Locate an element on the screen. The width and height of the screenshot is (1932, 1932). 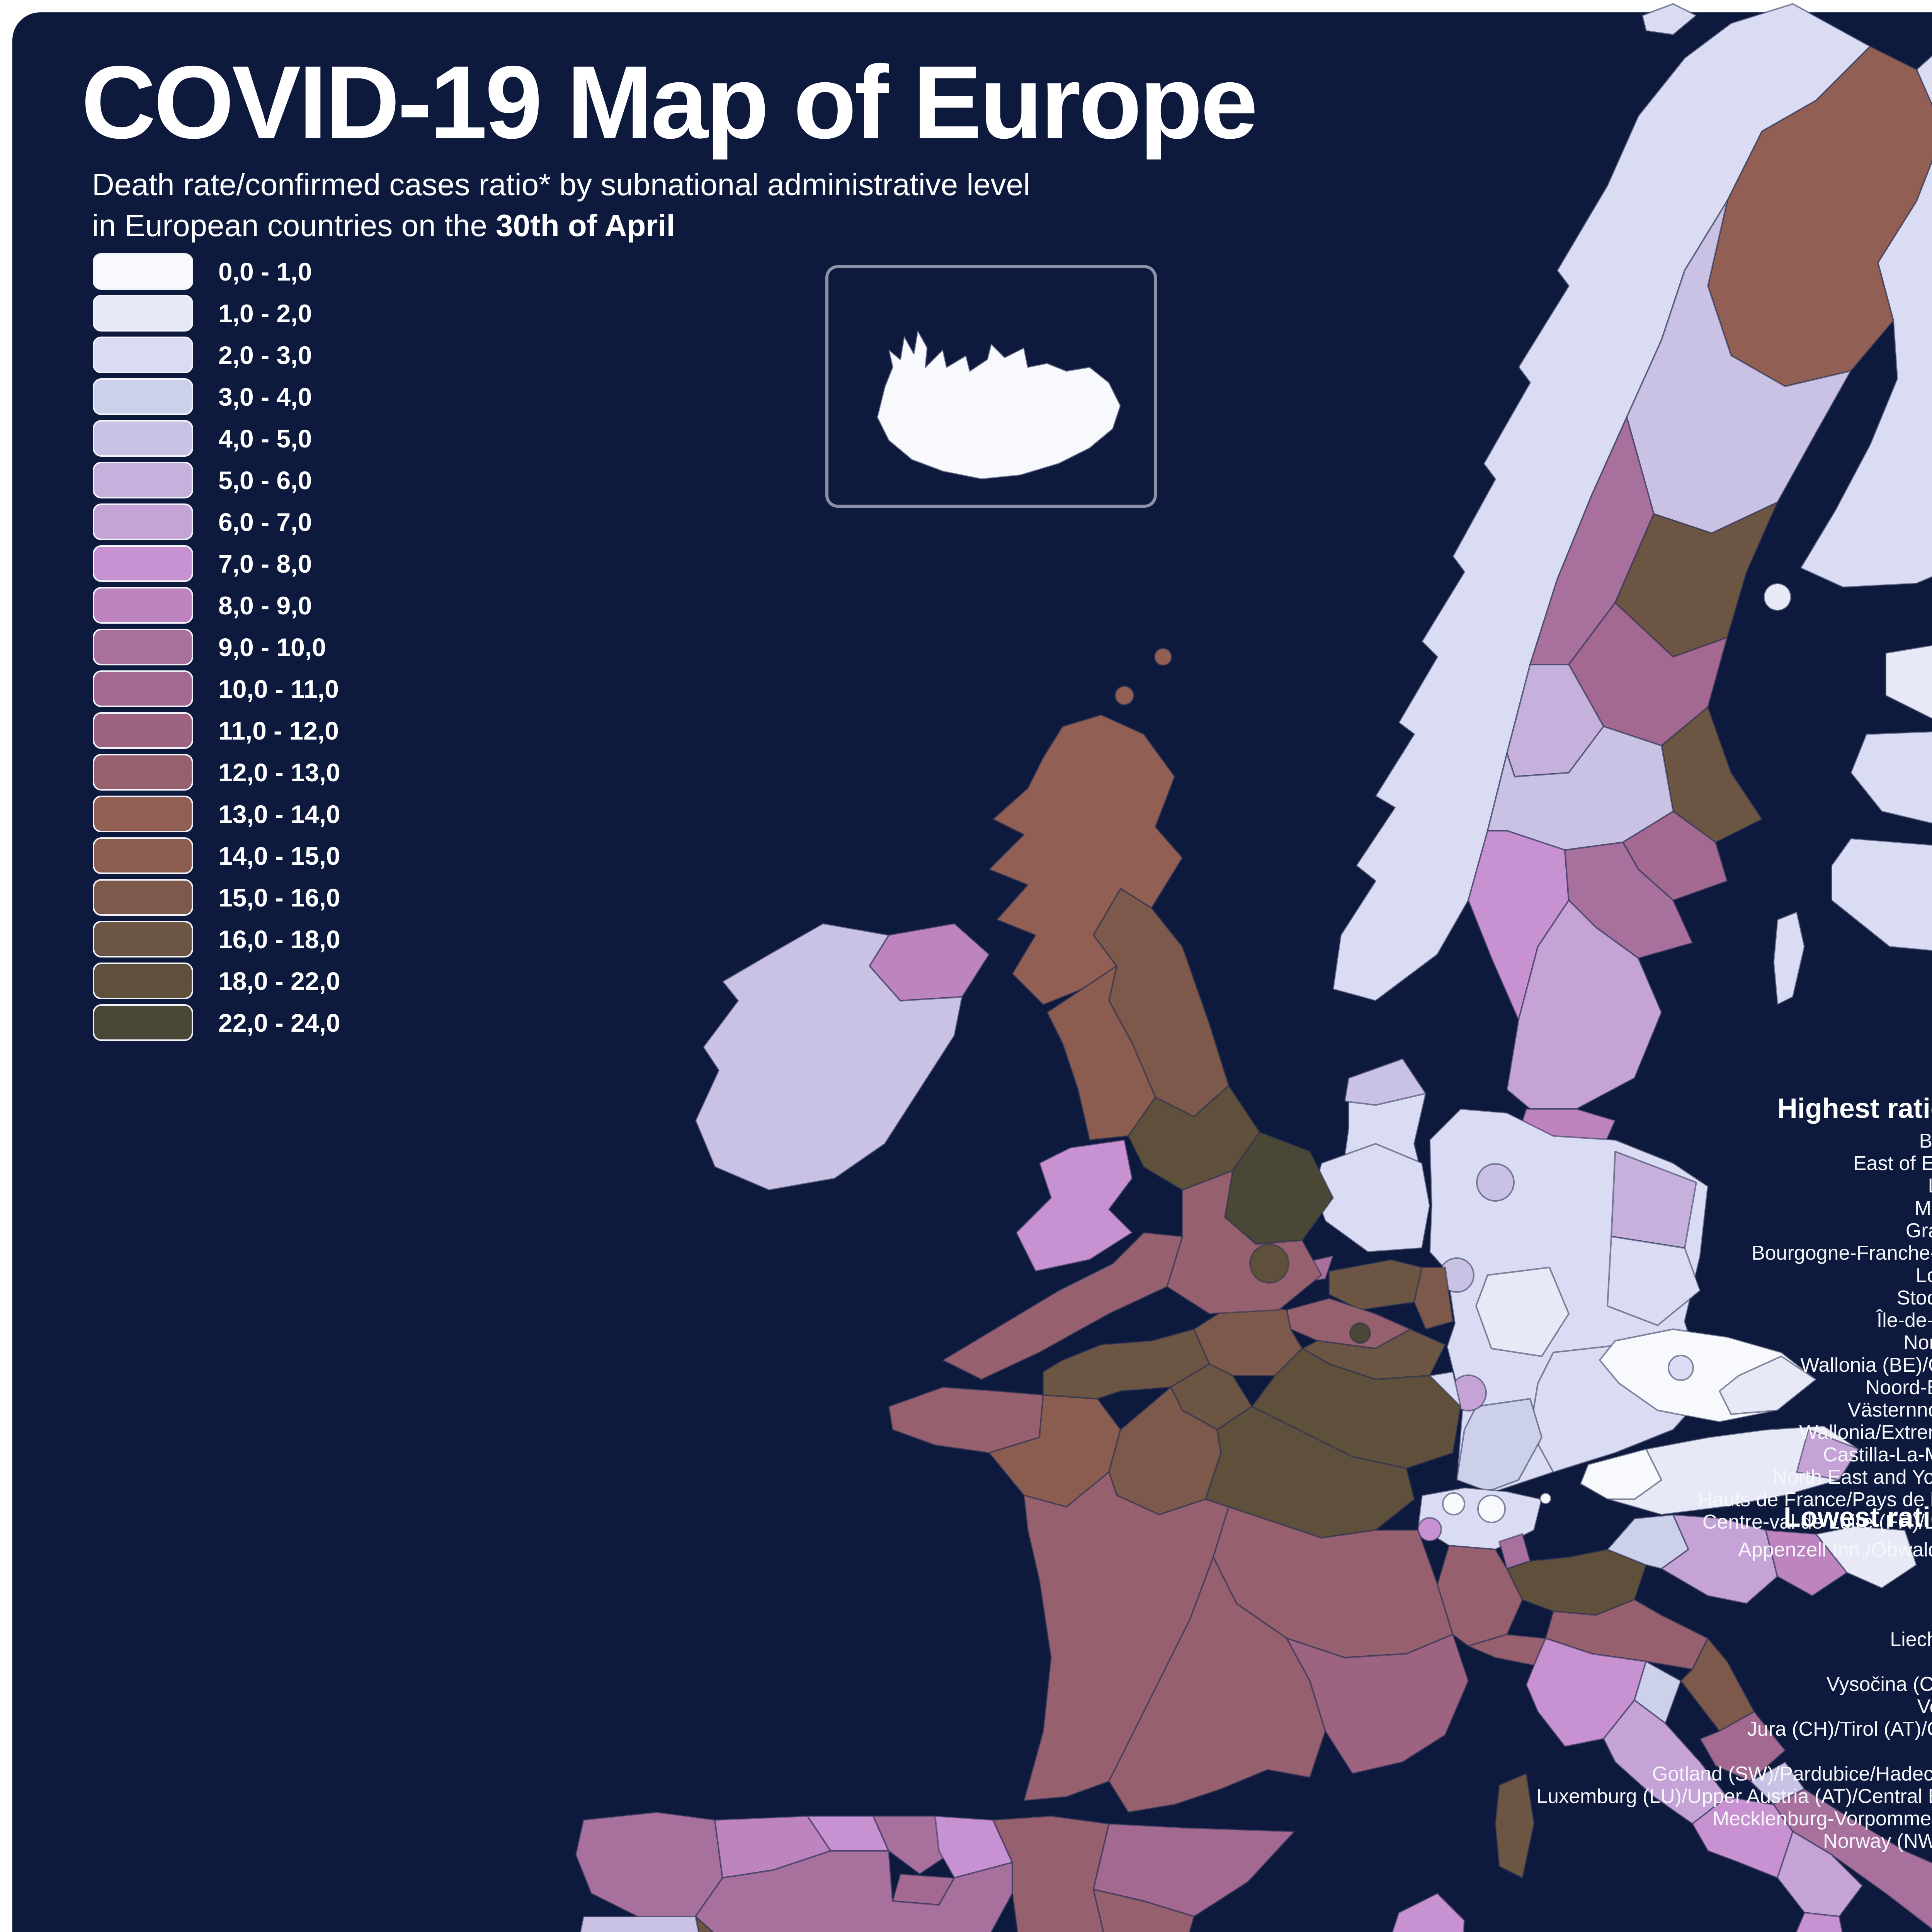
lowest-ratio-entry: Aletejo (PT) 0,5 is located at coordinates (1734, 1595).